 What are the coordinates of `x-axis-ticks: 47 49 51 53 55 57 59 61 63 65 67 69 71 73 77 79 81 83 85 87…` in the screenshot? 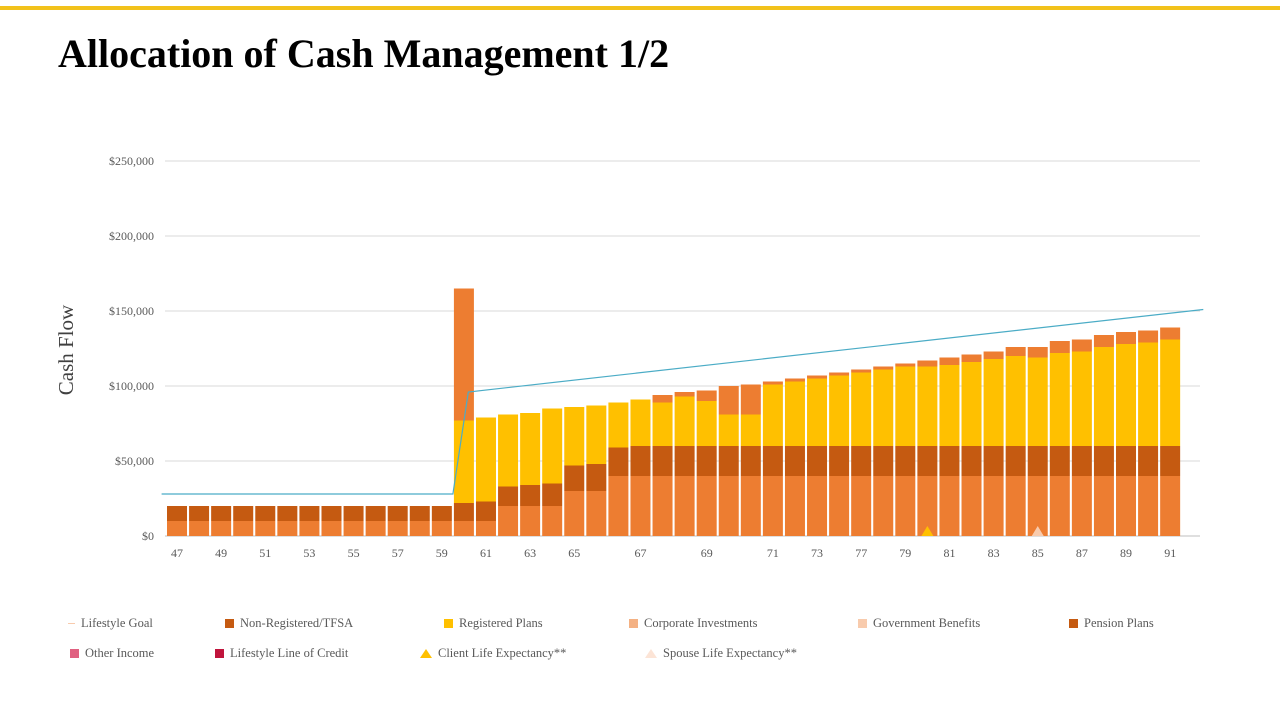 It's located at (673, 553).